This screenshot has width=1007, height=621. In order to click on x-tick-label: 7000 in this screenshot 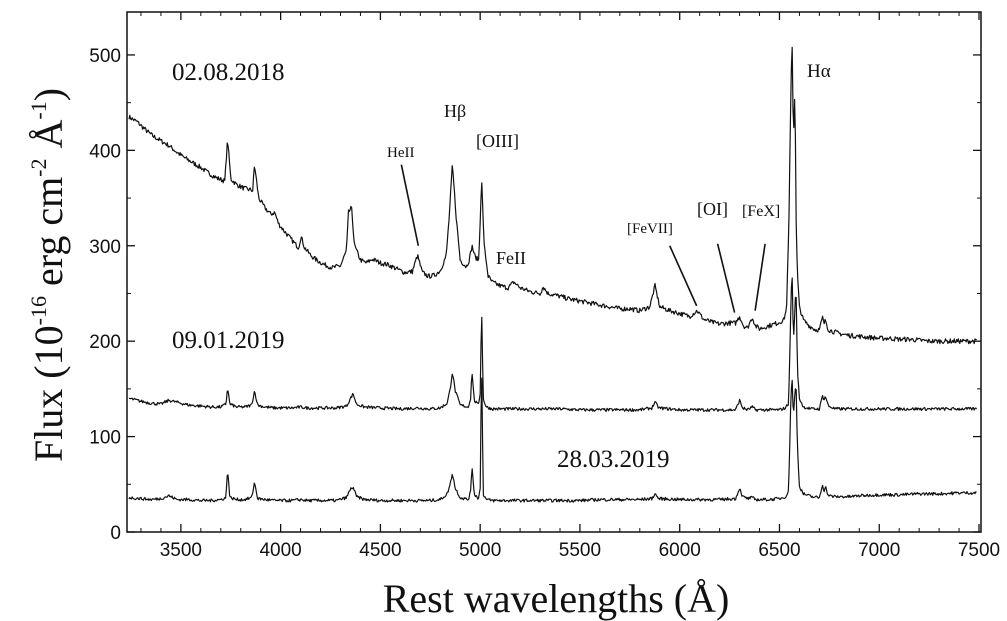, I will do `click(879, 550)`.